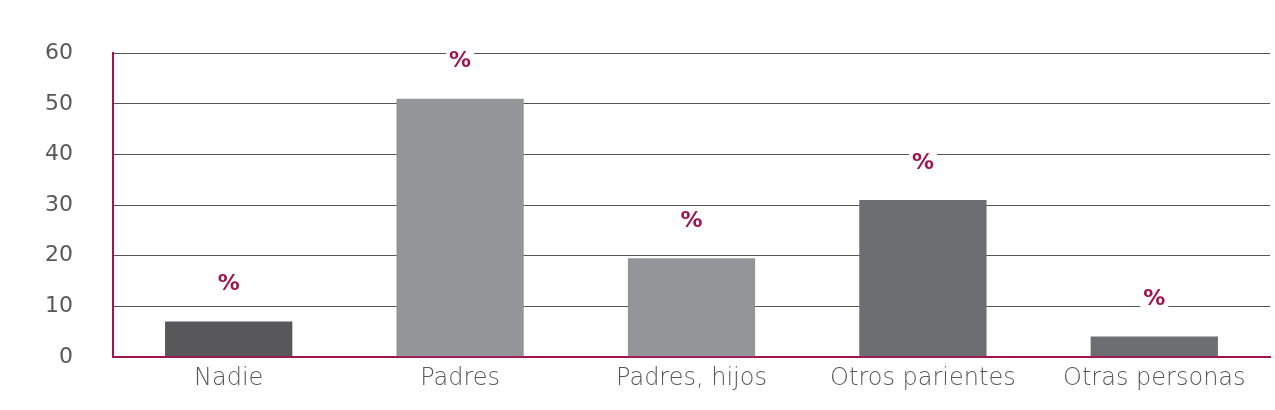 The height and width of the screenshot is (410, 1275). Describe the element at coordinates (58, 304) in the screenshot. I see `y-tick-label: 10` at that location.